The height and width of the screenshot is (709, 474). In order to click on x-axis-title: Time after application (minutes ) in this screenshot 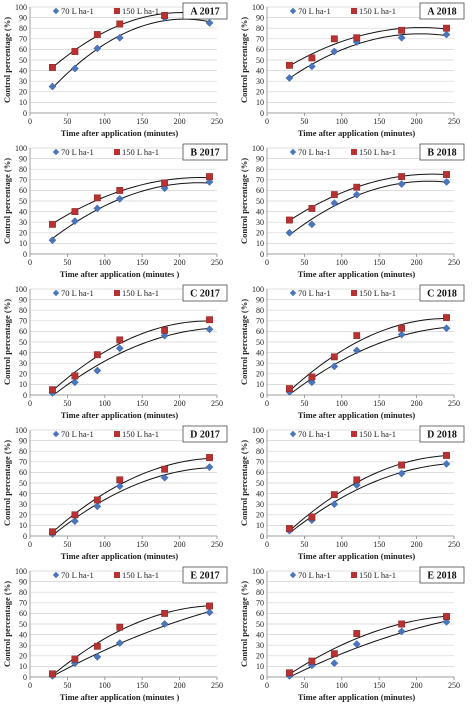, I will do `click(120, 697)`.